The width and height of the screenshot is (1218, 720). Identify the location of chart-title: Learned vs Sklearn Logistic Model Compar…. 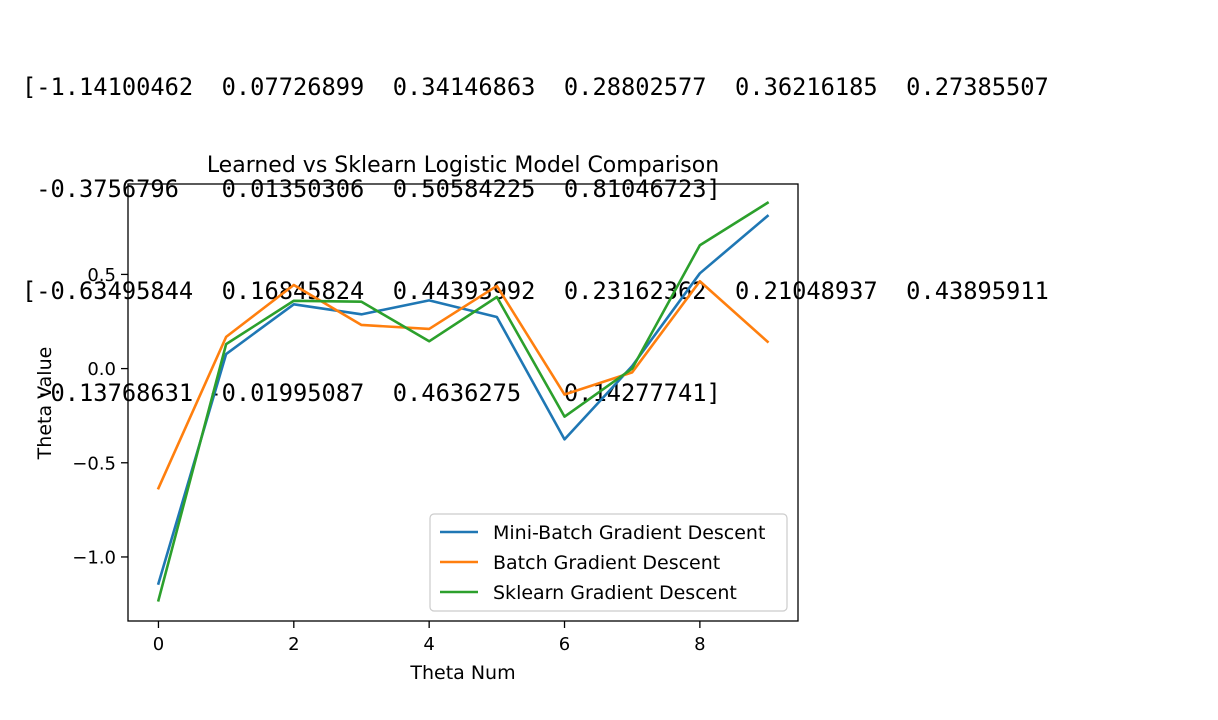
(463, 165).